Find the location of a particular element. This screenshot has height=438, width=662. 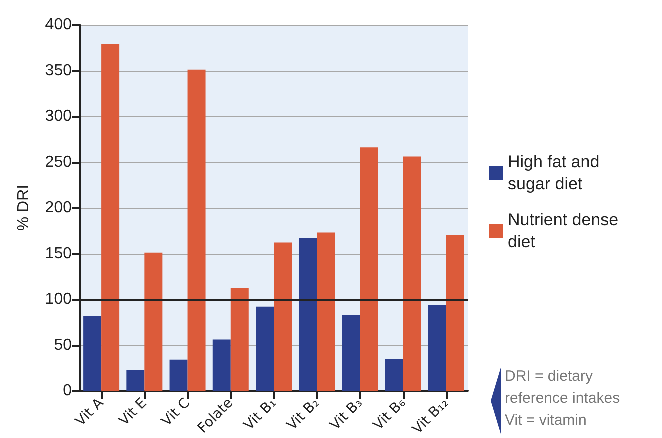

x-tick-label: Vit A is located at coordinates (90, 412).